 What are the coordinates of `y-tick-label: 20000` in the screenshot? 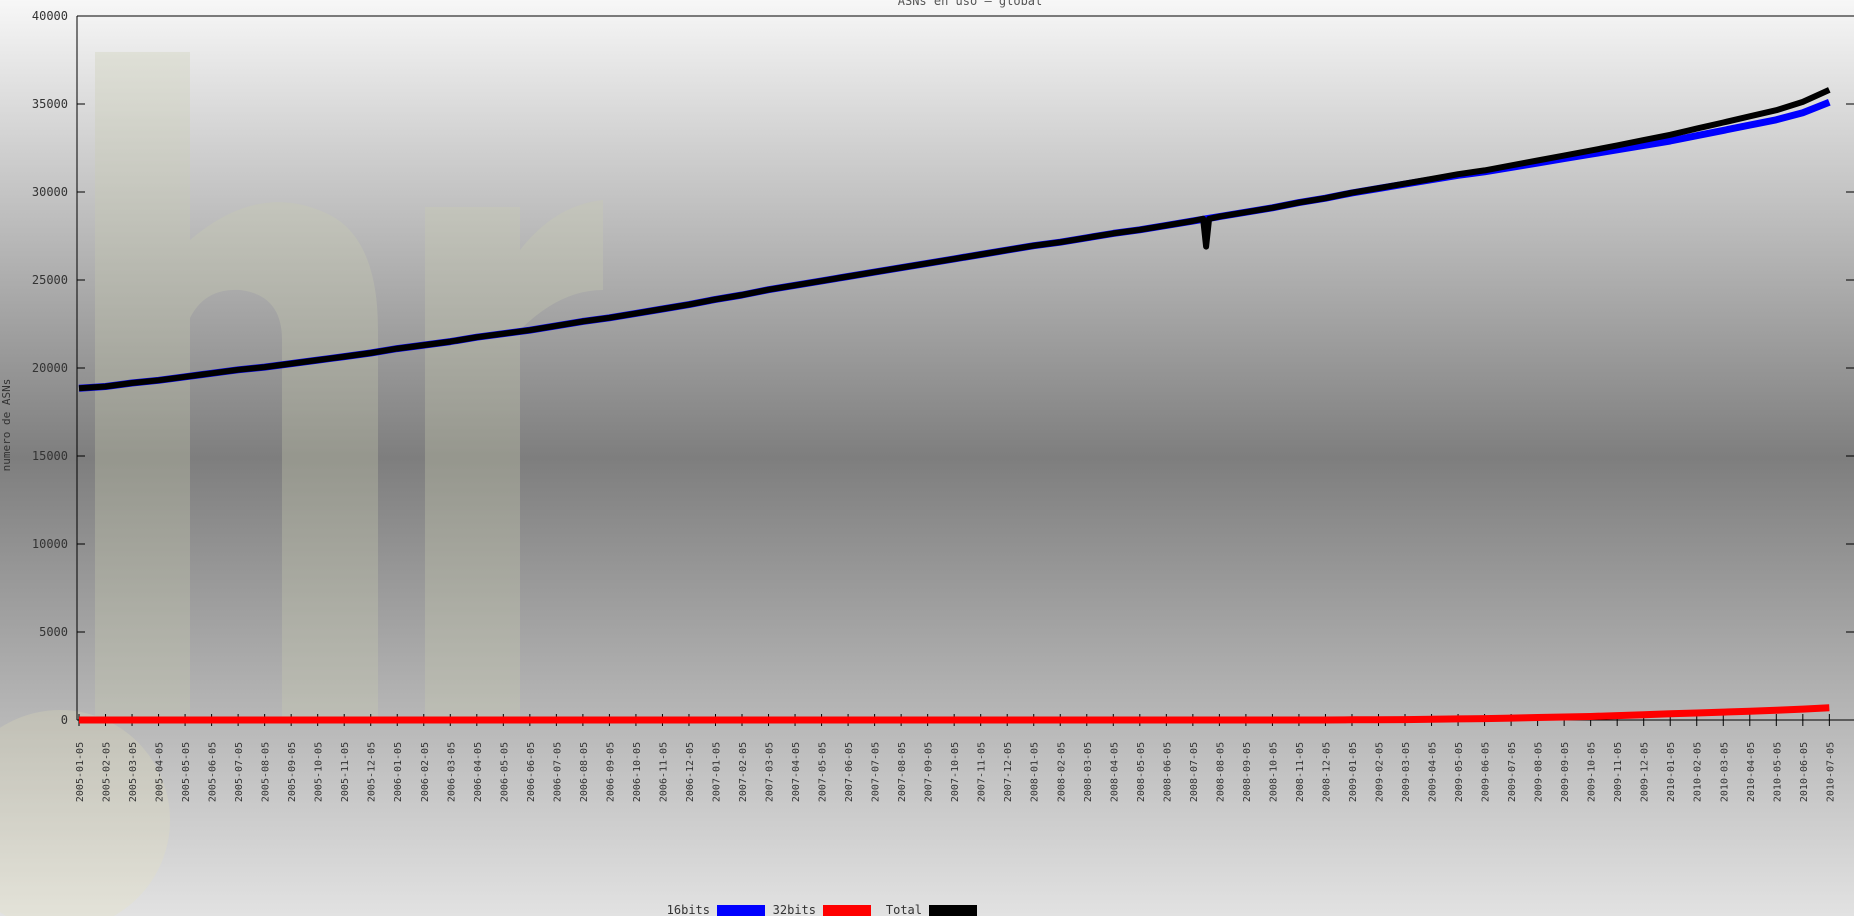 It's located at (50, 368).